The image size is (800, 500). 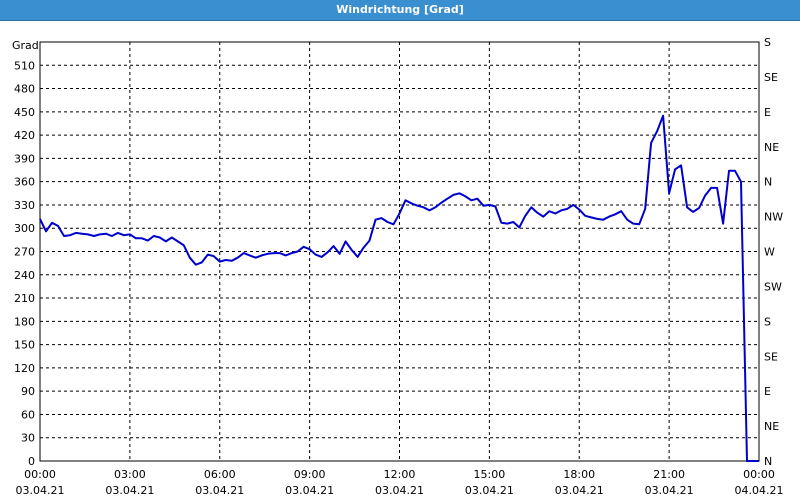 I want to click on y-tick-label: 510, so click(x=24, y=65).